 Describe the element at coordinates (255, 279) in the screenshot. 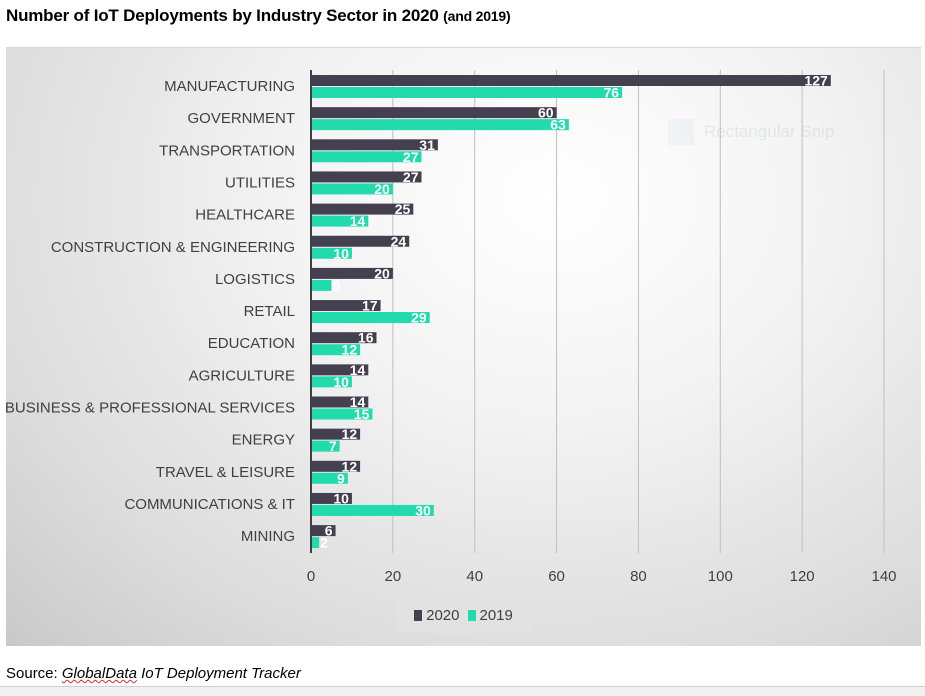

I see `category-label: LOGISTICS` at that location.